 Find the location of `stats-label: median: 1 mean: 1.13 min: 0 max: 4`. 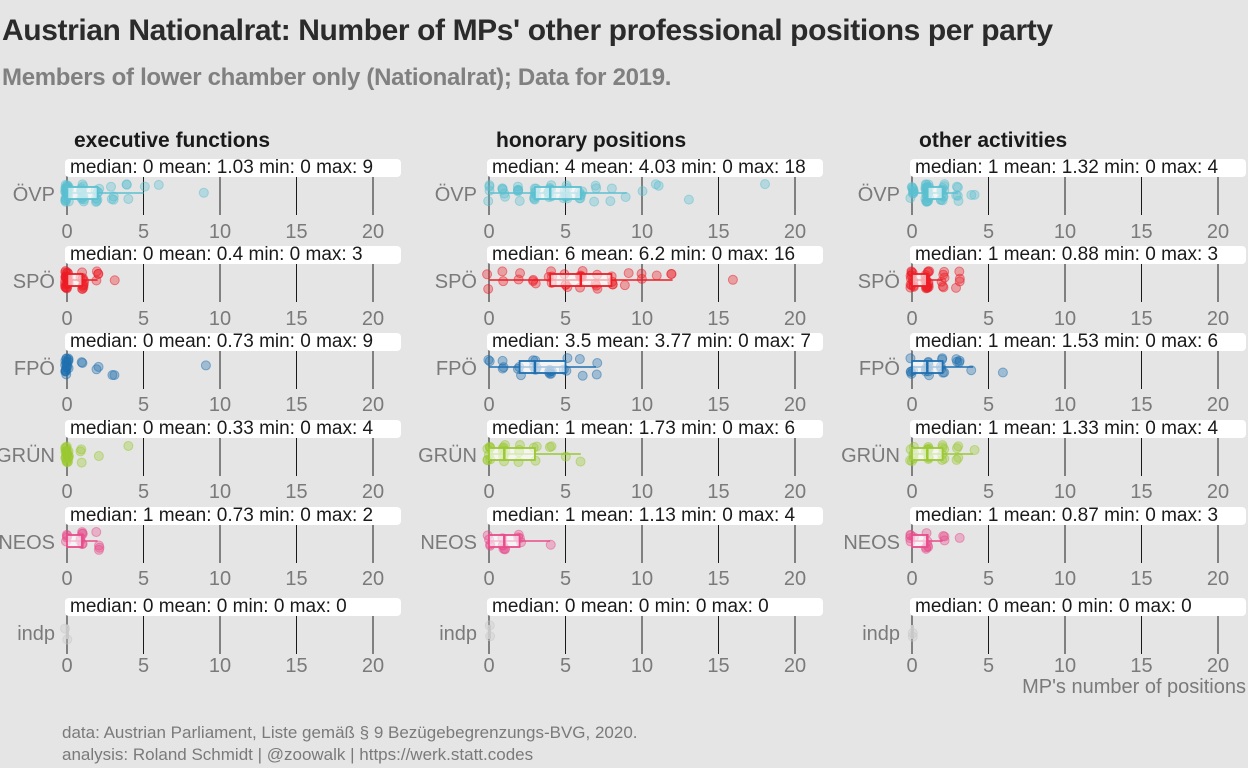

stats-label: median: 1 mean: 1.13 min: 0 max: 4 is located at coordinates (644, 515).